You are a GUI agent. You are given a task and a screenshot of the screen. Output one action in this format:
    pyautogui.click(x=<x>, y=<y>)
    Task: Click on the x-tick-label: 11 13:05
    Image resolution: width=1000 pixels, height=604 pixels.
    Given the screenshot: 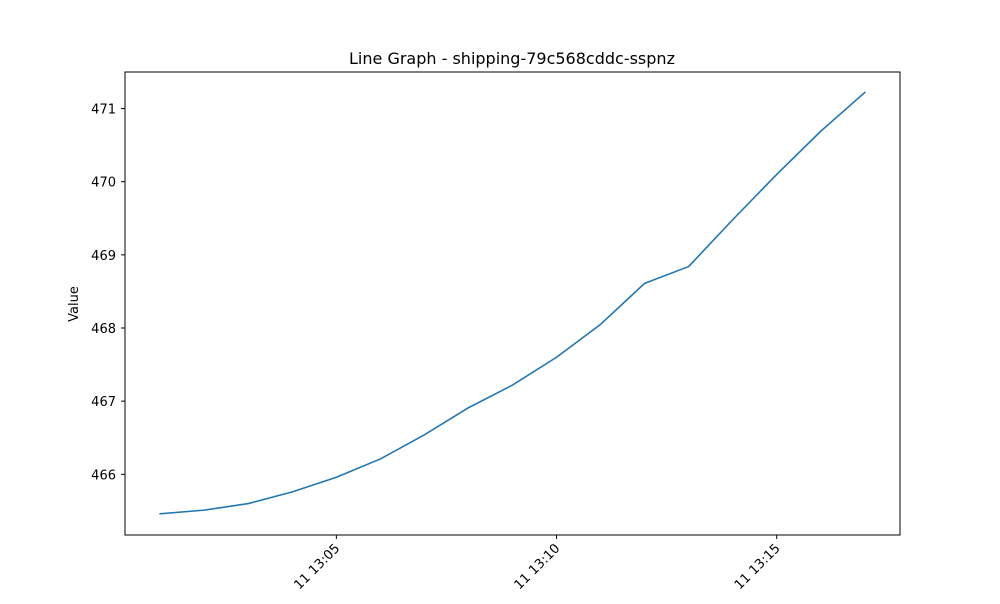 What is the action you would take?
    pyautogui.click(x=317, y=567)
    